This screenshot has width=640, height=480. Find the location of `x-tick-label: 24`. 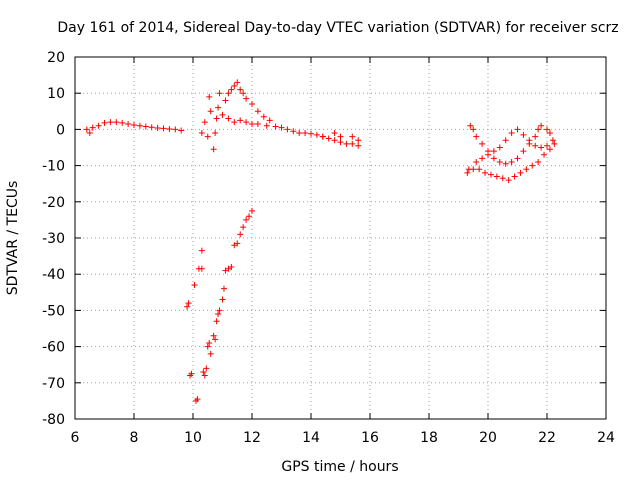

x-tick-label: 24 is located at coordinates (606, 438).